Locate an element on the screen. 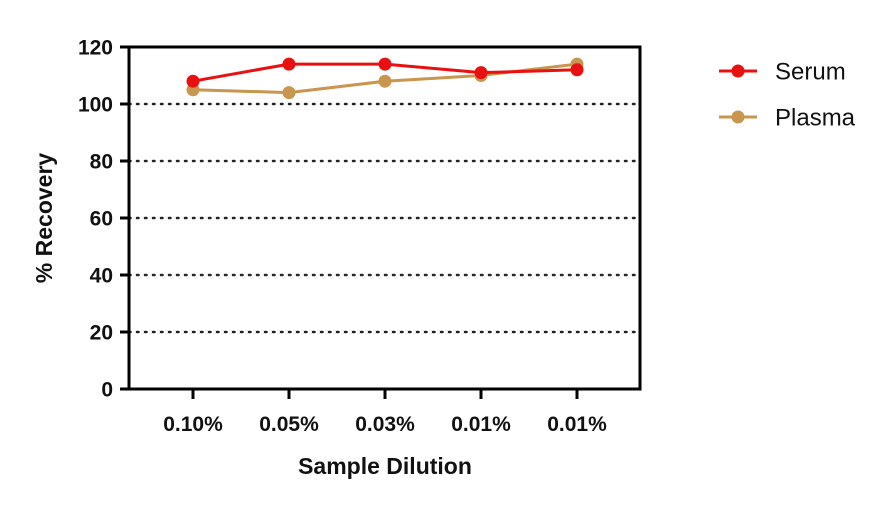 The image size is (895, 512). legend-serum-marker is located at coordinates (738, 71).